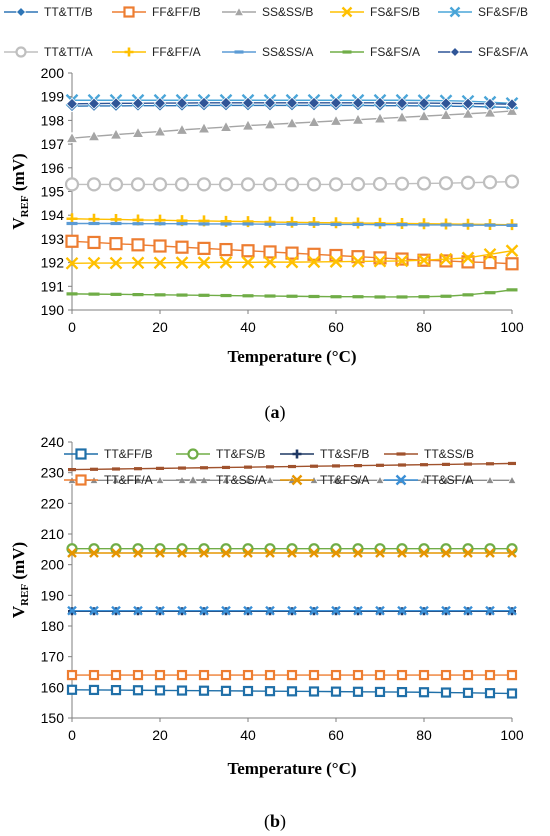 This screenshot has width=550, height=836. Describe the element at coordinates (53, 595) in the screenshot. I see `y-tick-label: 190` at that location.